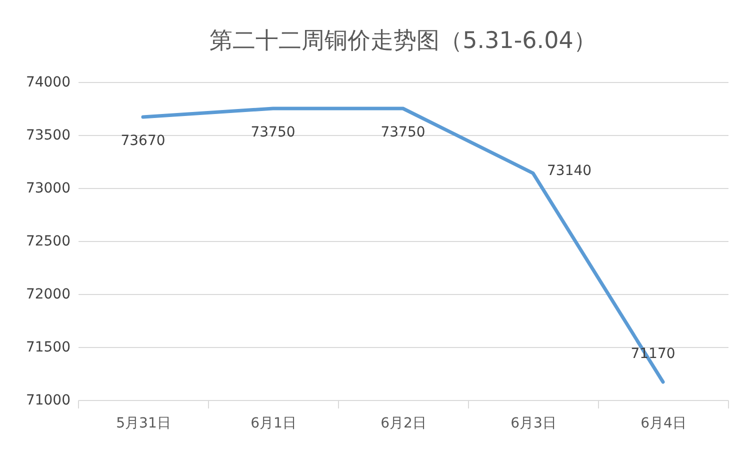 This screenshot has width=752, height=451. I want to click on y-tick-label: 74000, so click(48, 82).